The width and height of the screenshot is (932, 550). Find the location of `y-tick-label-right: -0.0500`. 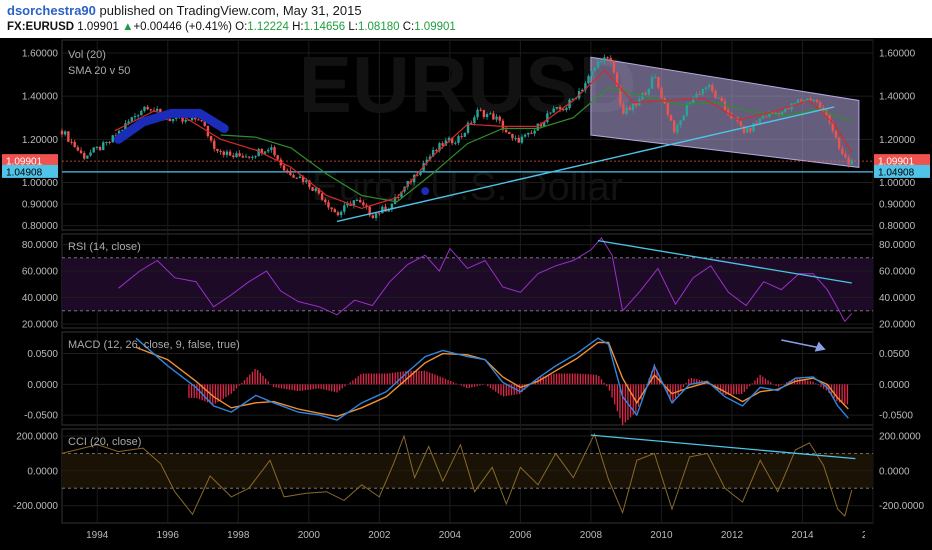

y-tick-label-right: -0.0500 is located at coordinates (896, 416).